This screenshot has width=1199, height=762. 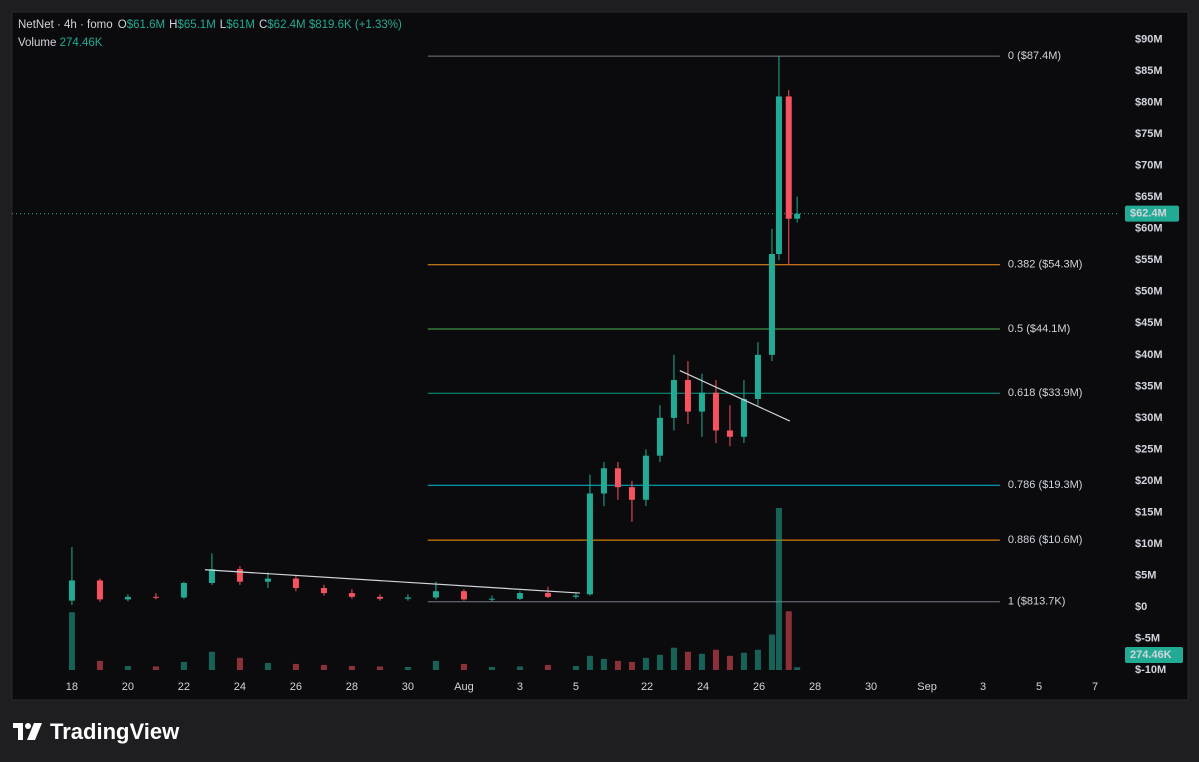 I want to click on y-tick-label: $0, so click(x=1141, y=607).